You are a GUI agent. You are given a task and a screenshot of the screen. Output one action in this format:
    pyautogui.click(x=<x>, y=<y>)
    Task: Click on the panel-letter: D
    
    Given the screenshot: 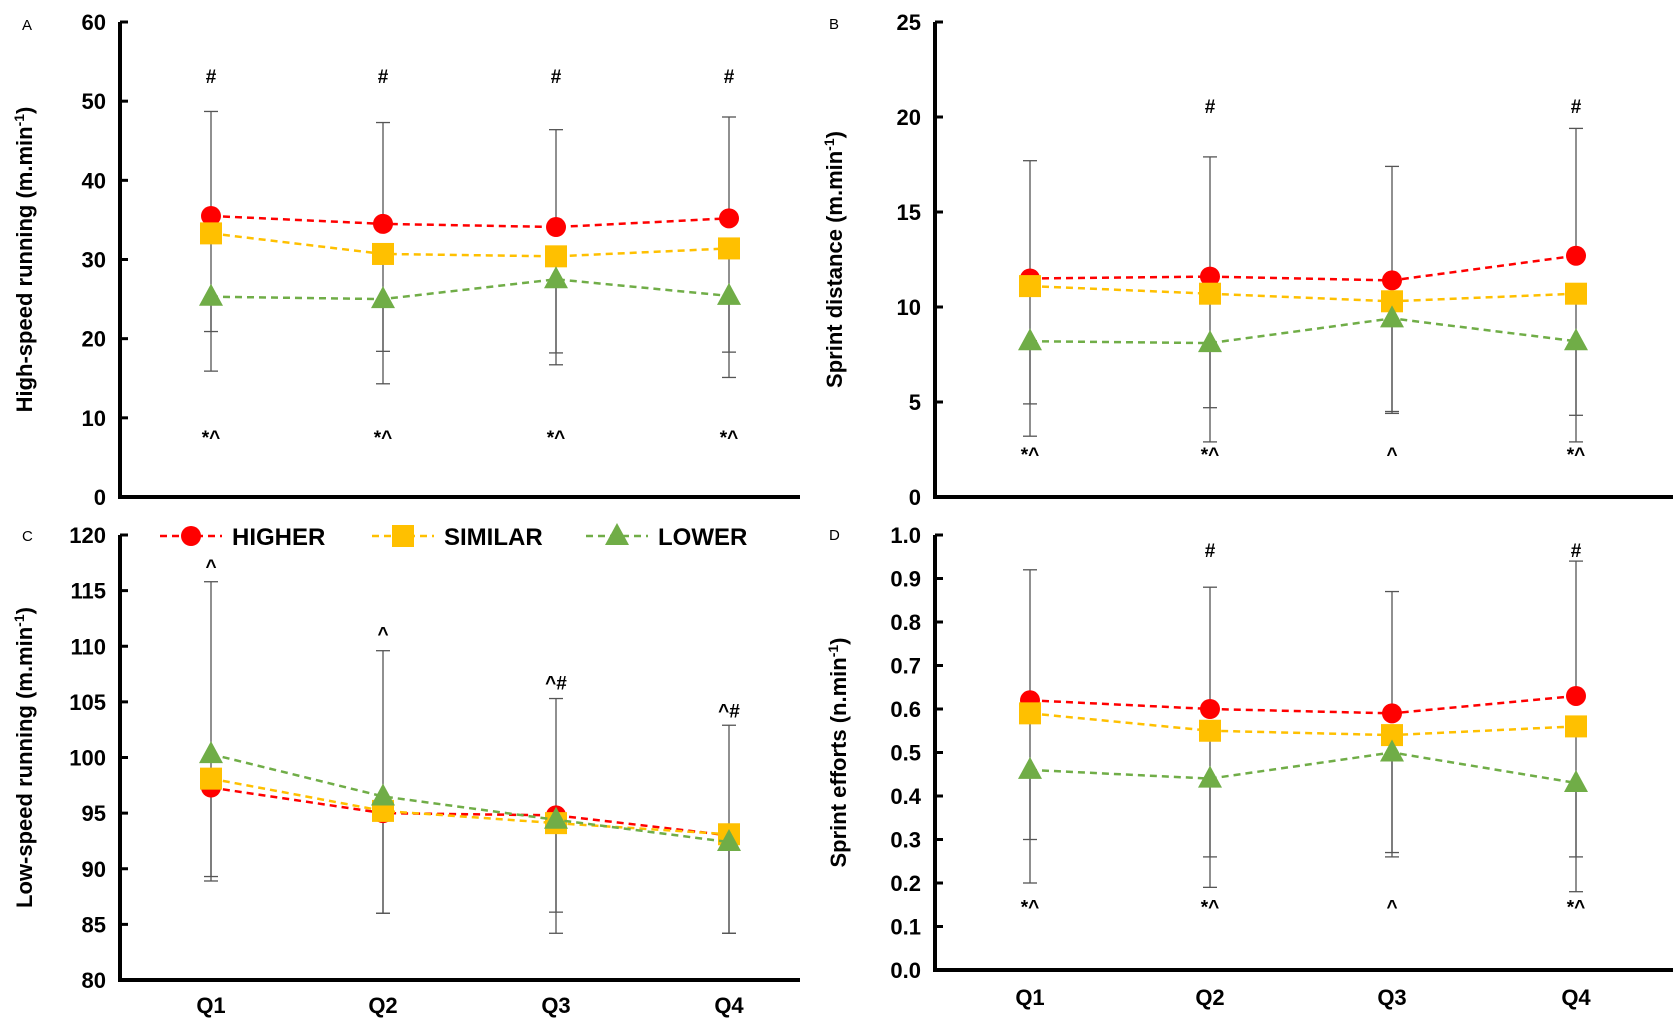 What is the action you would take?
    pyautogui.click(x=834, y=535)
    